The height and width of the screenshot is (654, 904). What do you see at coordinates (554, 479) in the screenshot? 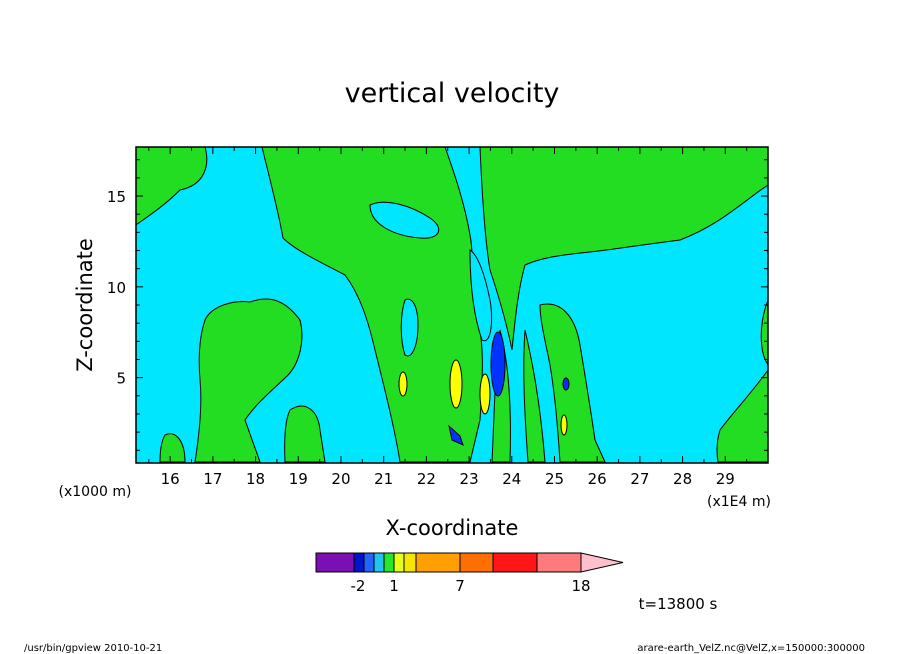
I see `x-tick-label: 25` at bounding box center [554, 479].